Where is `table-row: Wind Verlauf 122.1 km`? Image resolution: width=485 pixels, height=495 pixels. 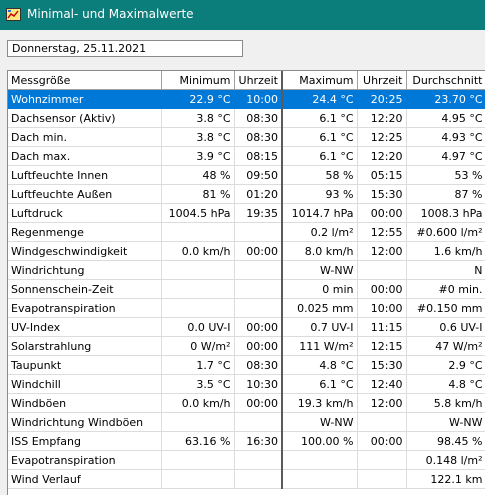 table-row: Wind Verlauf 122.1 km is located at coordinates (246, 479).